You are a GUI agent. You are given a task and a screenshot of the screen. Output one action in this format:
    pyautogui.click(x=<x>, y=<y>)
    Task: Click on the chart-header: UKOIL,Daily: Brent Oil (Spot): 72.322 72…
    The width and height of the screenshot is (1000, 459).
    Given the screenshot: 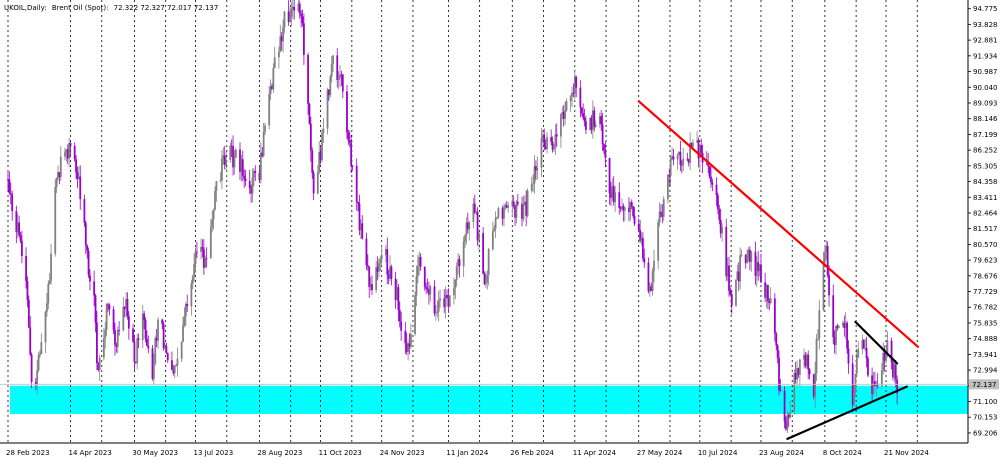 What is the action you would take?
    pyautogui.click(x=111, y=8)
    